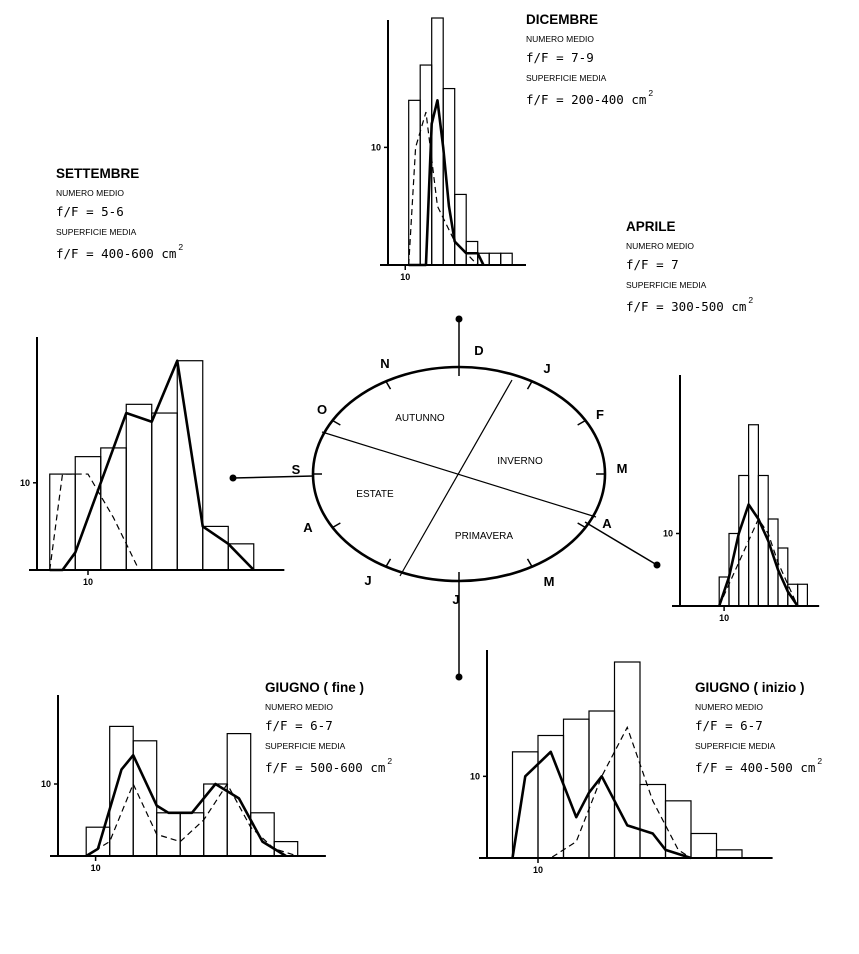 This screenshot has width=859, height=954. What do you see at coordinates (478, 350) in the screenshot?
I see `month-label-0: D` at bounding box center [478, 350].